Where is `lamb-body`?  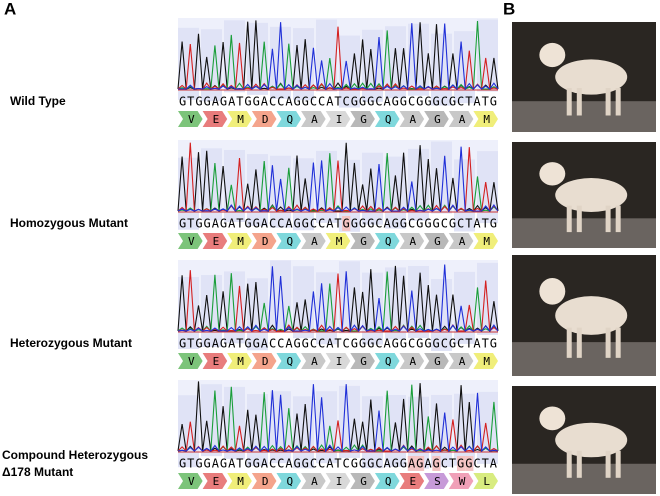
lamb-body is located at coordinates (591, 195).